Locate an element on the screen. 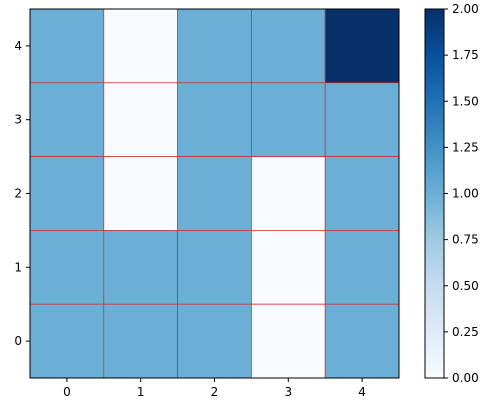  x-axis-ticks: 0 1 2 3 4 is located at coordinates (214, 388).